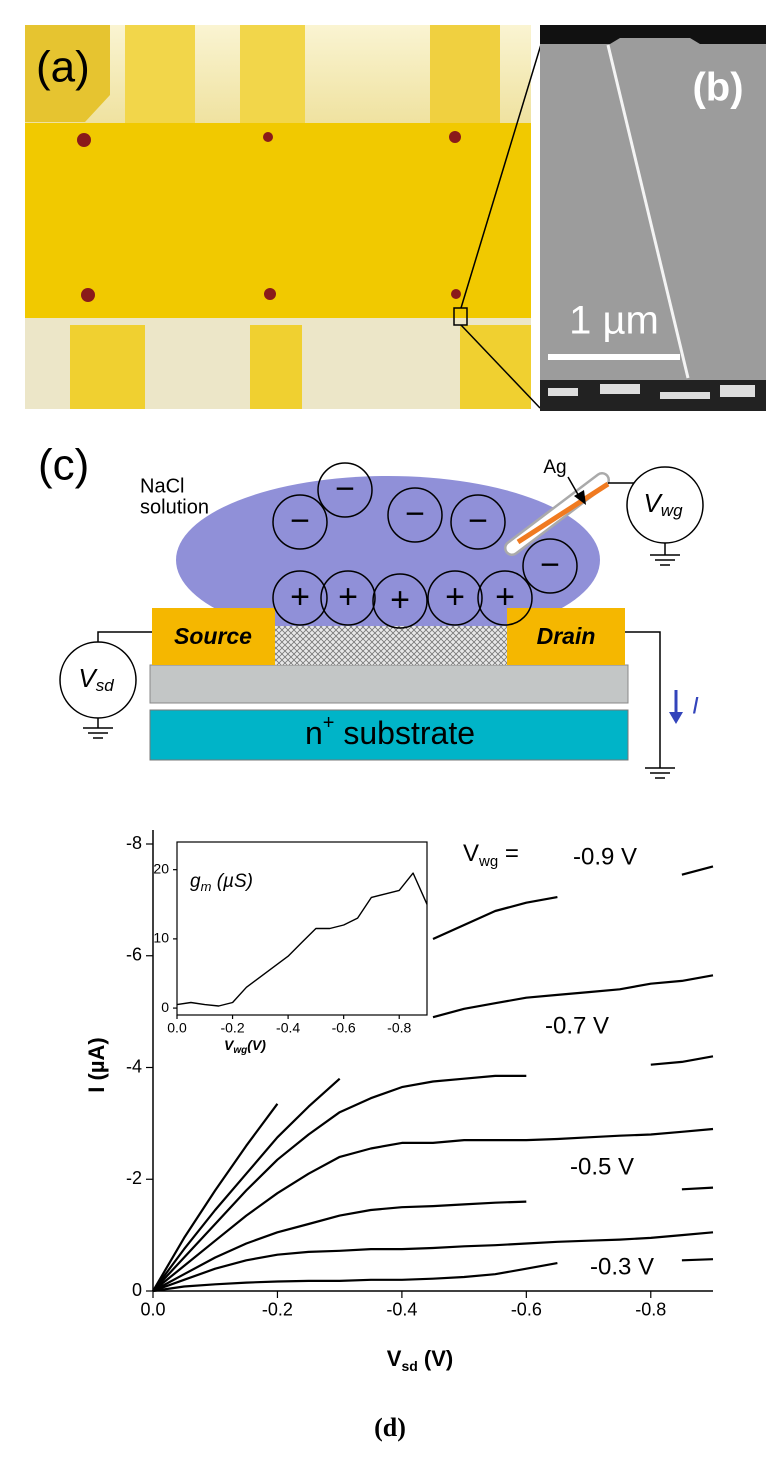  Describe the element at coordinates (105, 685) in the screenshot. I see `subscript: sd` at that location.